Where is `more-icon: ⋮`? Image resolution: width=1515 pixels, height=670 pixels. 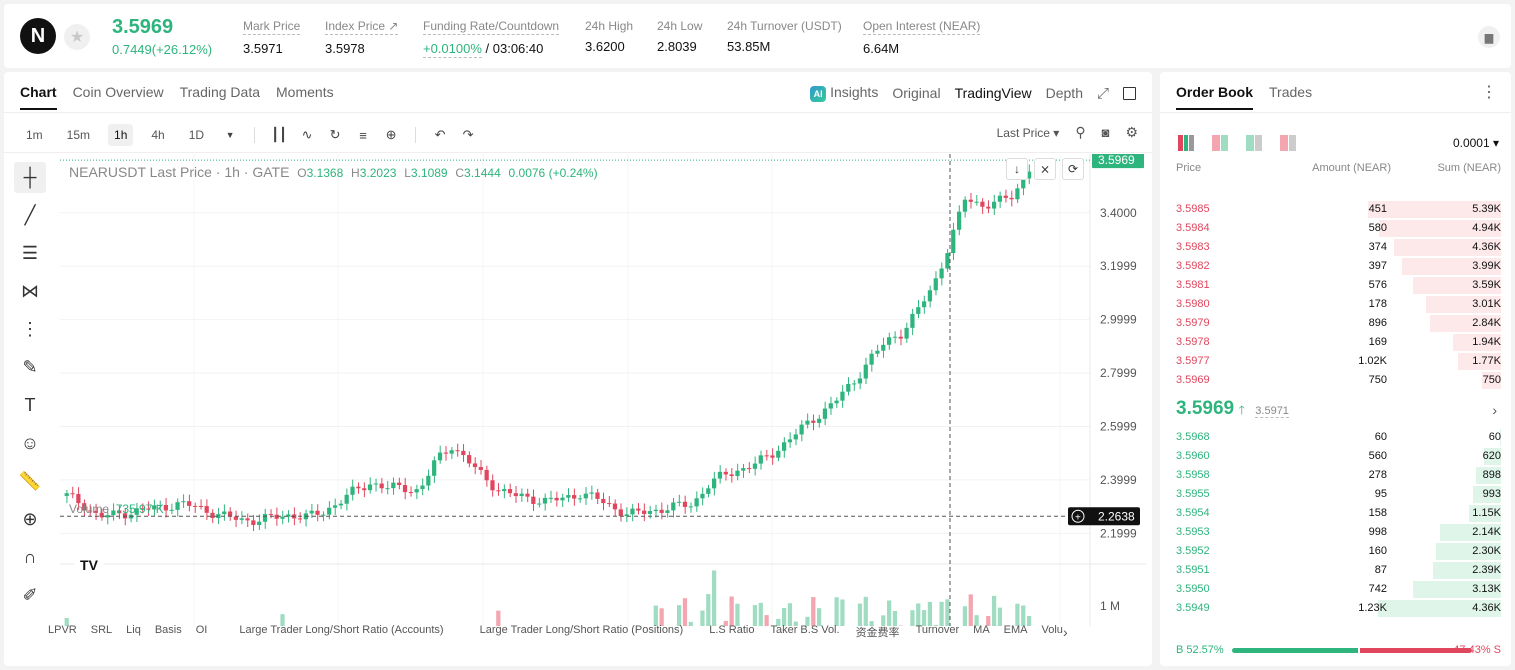
more-icon: ⋮ is located at coordinates (1489, 92).